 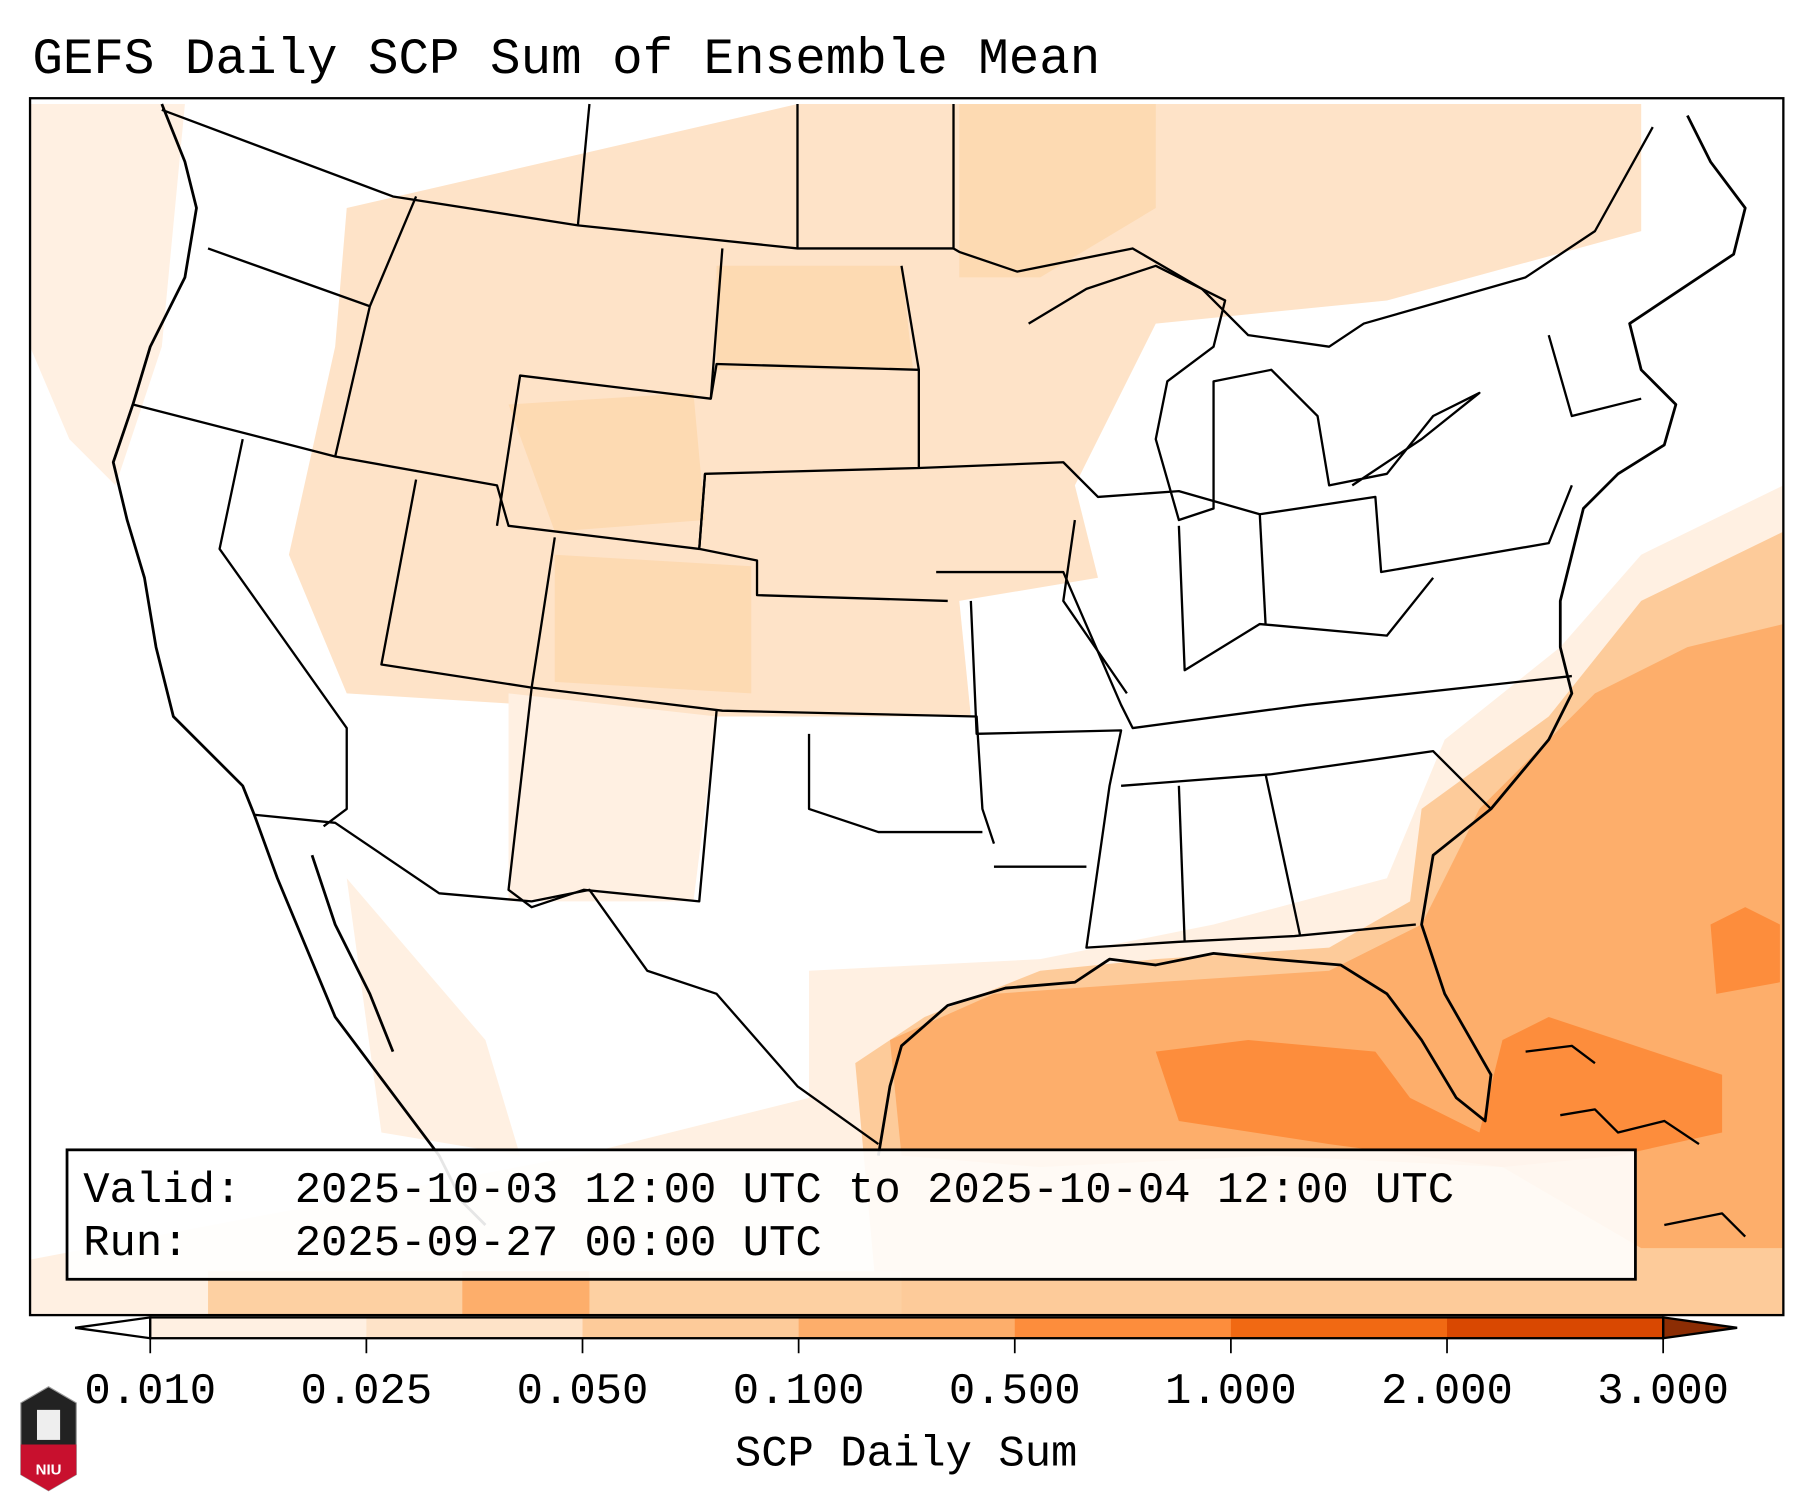 I want to click on logo-text: NIU, so click(x=49, y=1470).